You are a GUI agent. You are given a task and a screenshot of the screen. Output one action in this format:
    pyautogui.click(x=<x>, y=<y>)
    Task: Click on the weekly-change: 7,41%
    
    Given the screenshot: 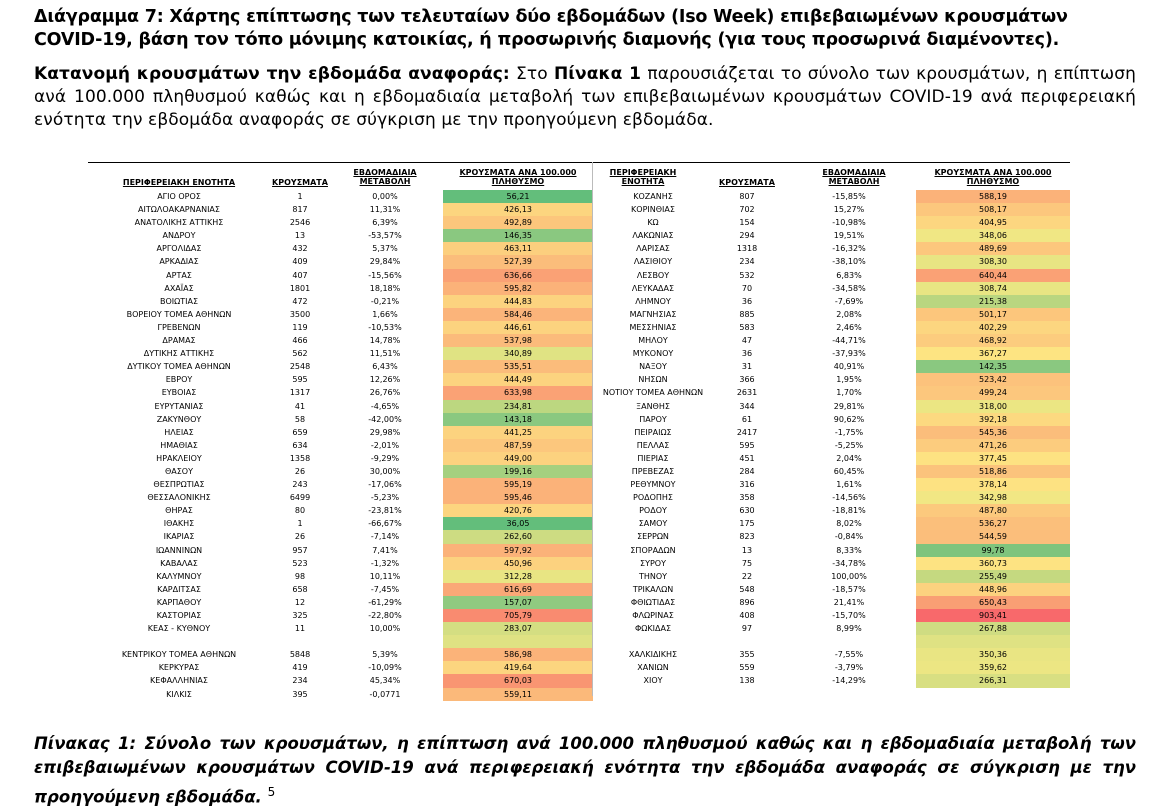 What is the action you would take?
    pyautogui.click(x=385, y=550)
    